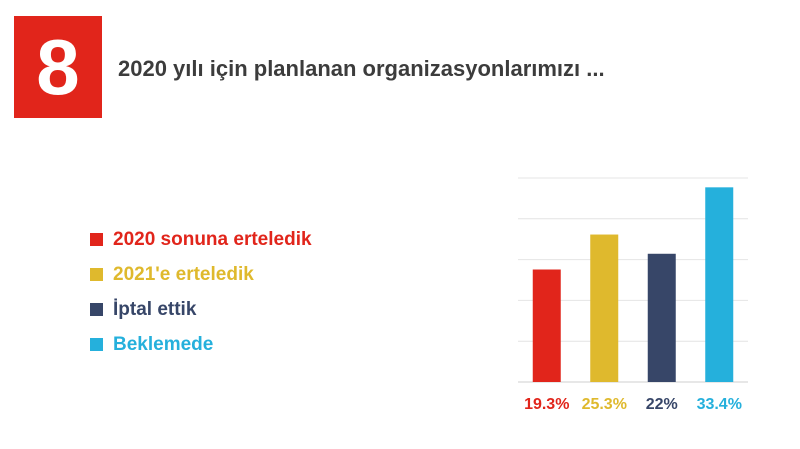 The width and height of the screenshot is (800, 449). What do you see at coordinates (183, 274) in the screenshot?
I see `legend-label: 2021'e erteledik` at bounding box center [183, 274].